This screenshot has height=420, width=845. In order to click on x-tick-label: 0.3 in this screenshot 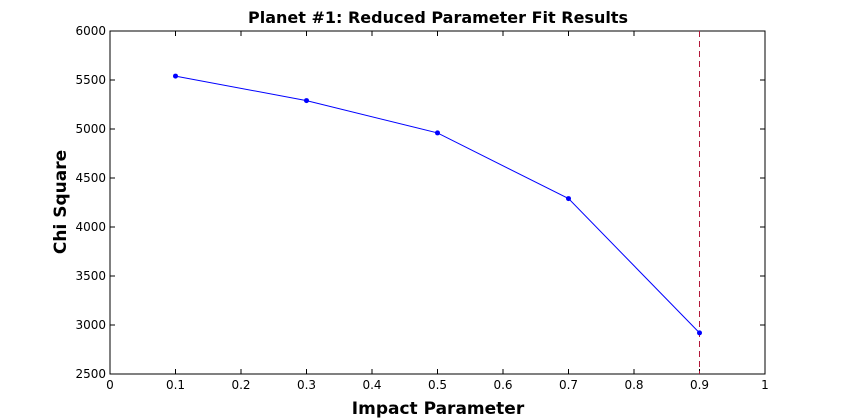, I will do `click(306, 385)`.